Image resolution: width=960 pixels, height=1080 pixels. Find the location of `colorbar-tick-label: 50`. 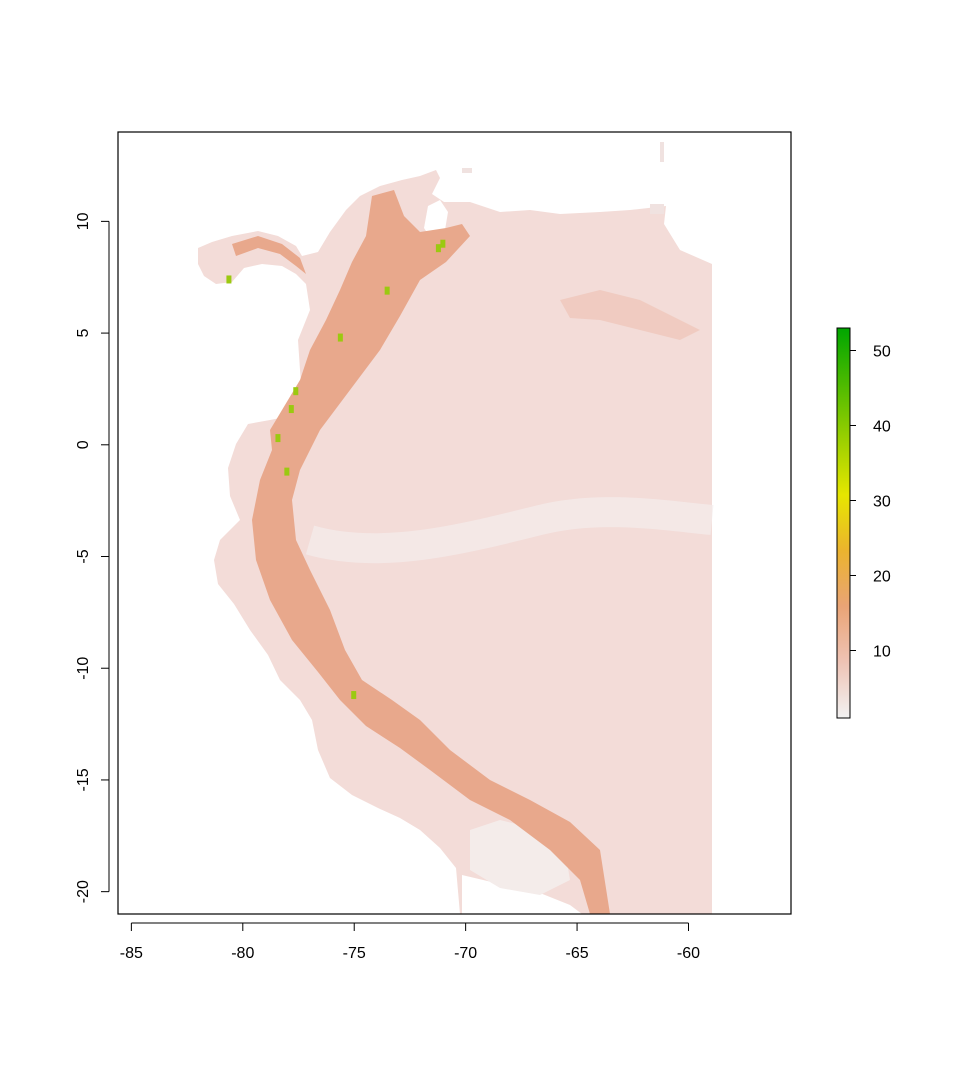

colorbar-tick-label: 50 is located at coordinates (882, 352).